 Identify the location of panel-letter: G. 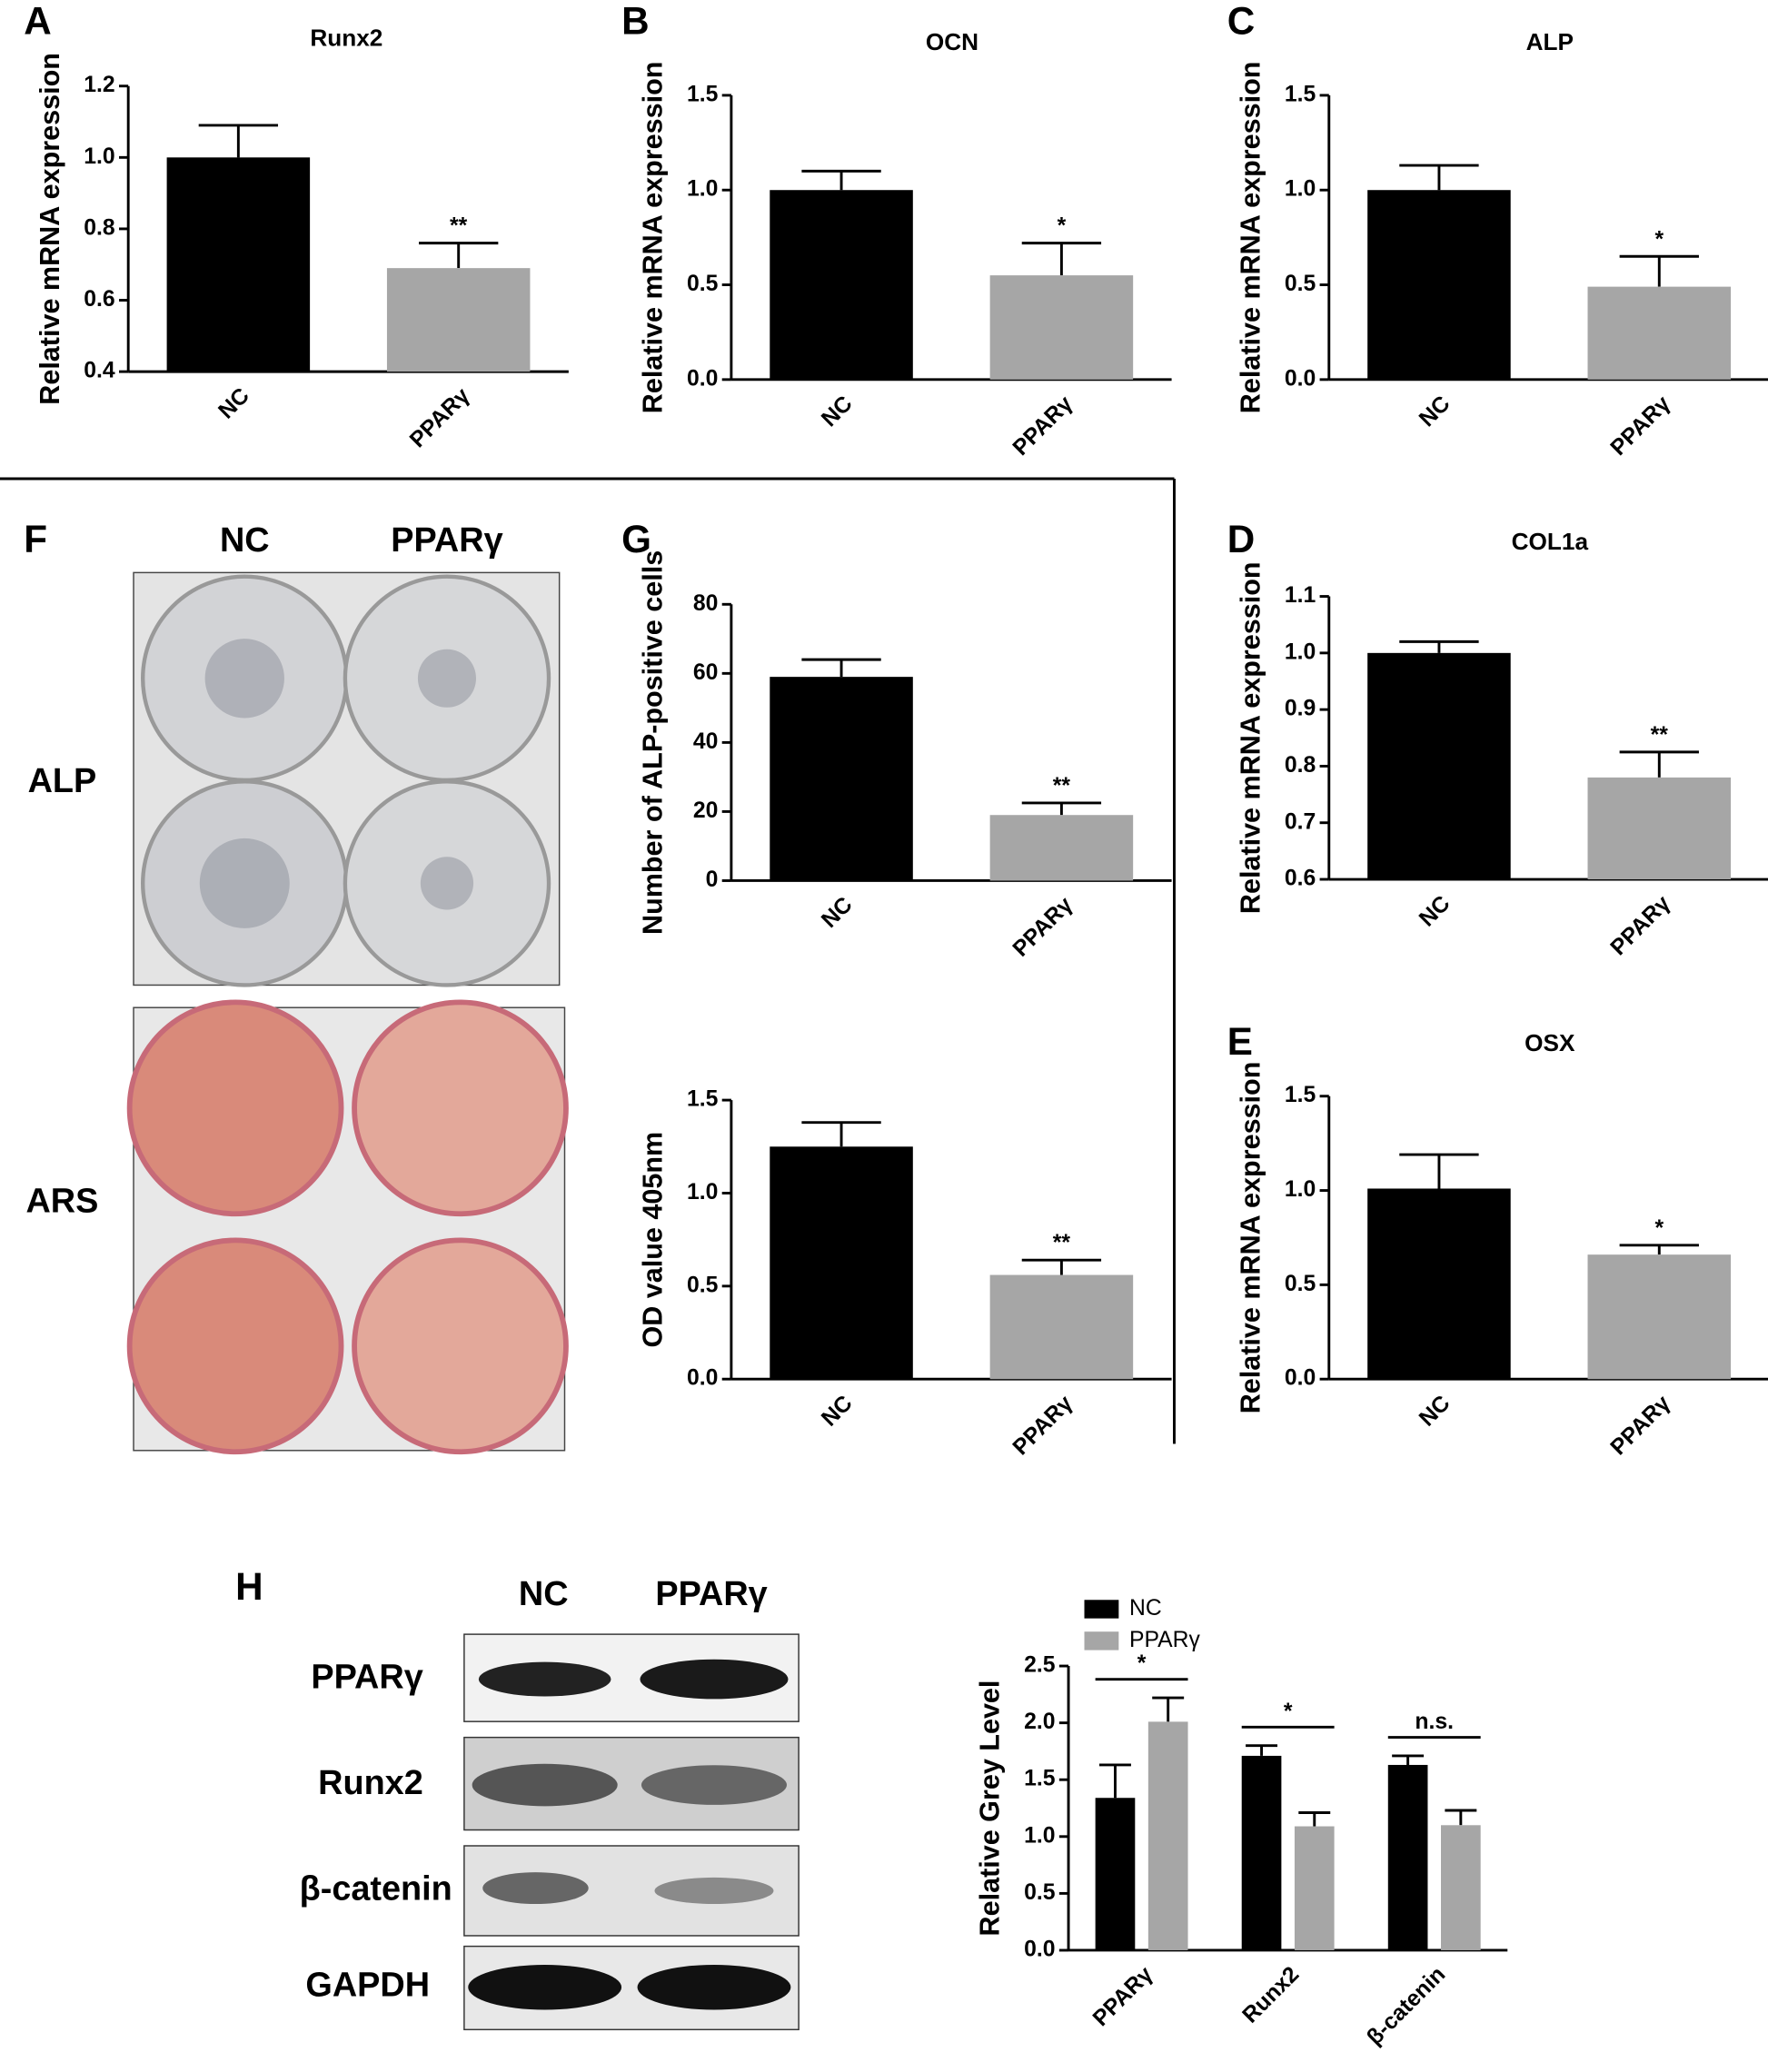
(636, 539).